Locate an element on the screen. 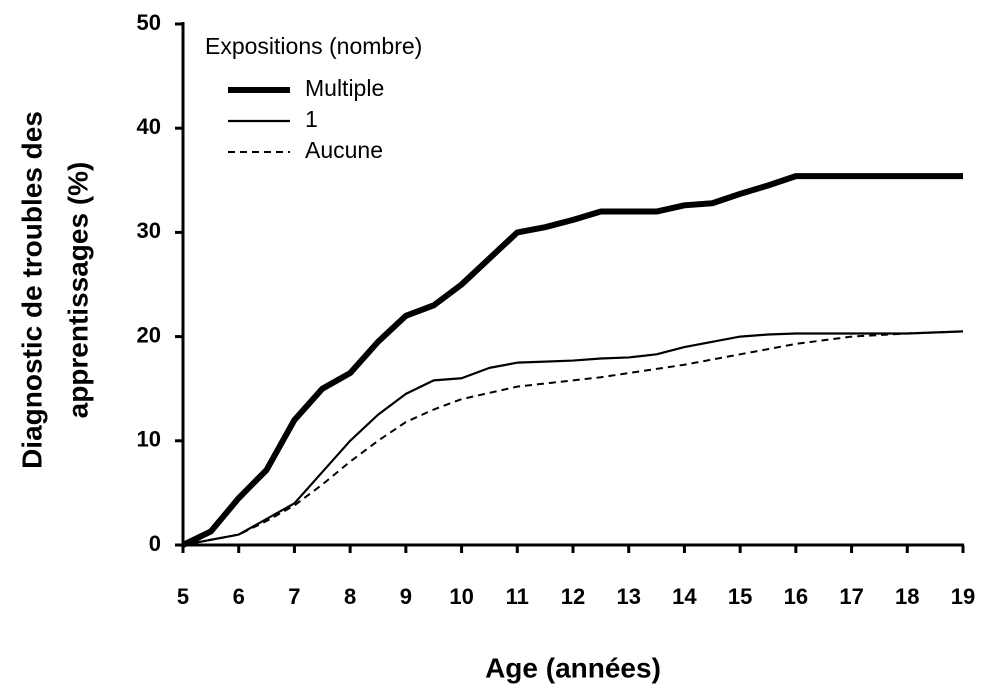 The width and height of the screenshot is (983, 691). x-tick-label: 10 is located at coordinates (461, 596).